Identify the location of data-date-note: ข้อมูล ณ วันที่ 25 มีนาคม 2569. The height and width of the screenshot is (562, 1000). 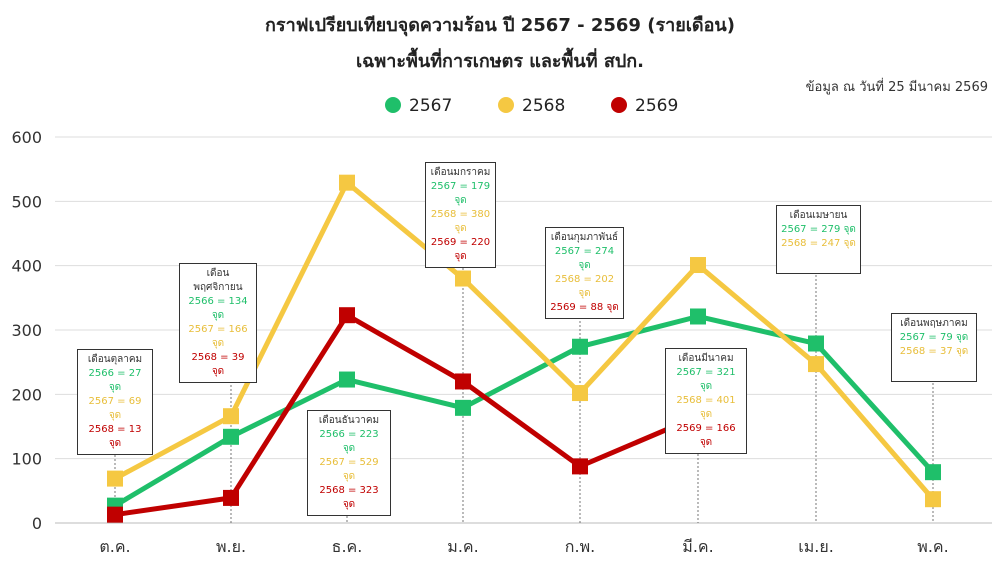
(896, 87).